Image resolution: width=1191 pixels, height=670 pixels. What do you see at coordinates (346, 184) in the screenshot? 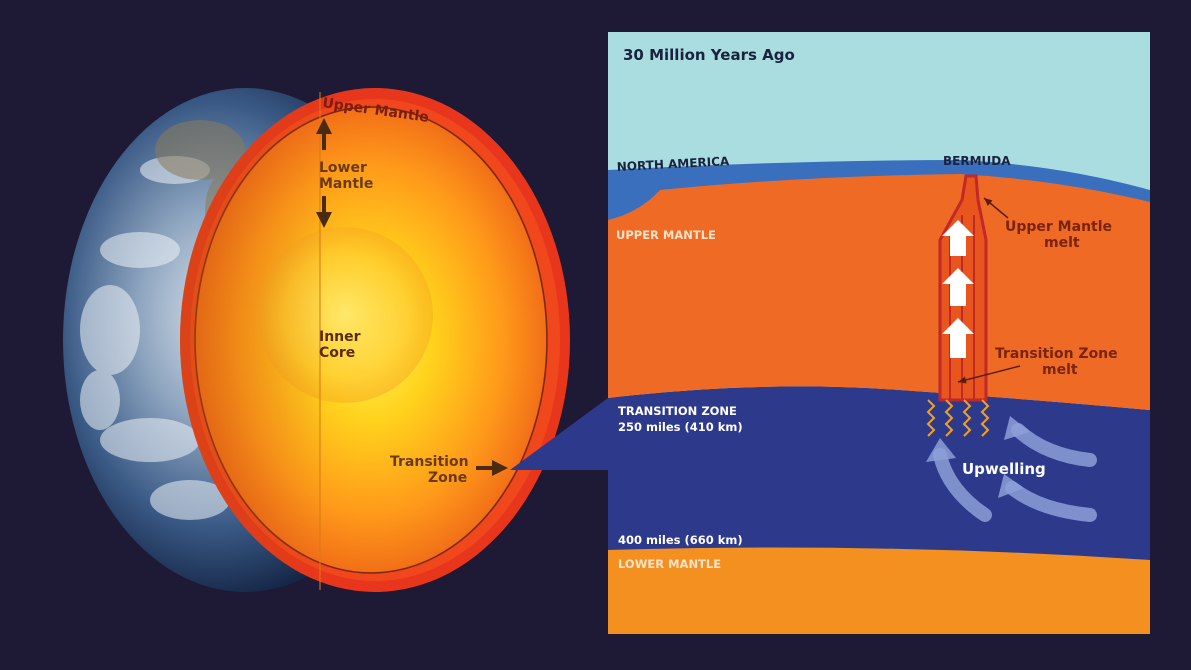
I see `lower-mantle-label-2: Mantle` at bounding box center [346, 184].